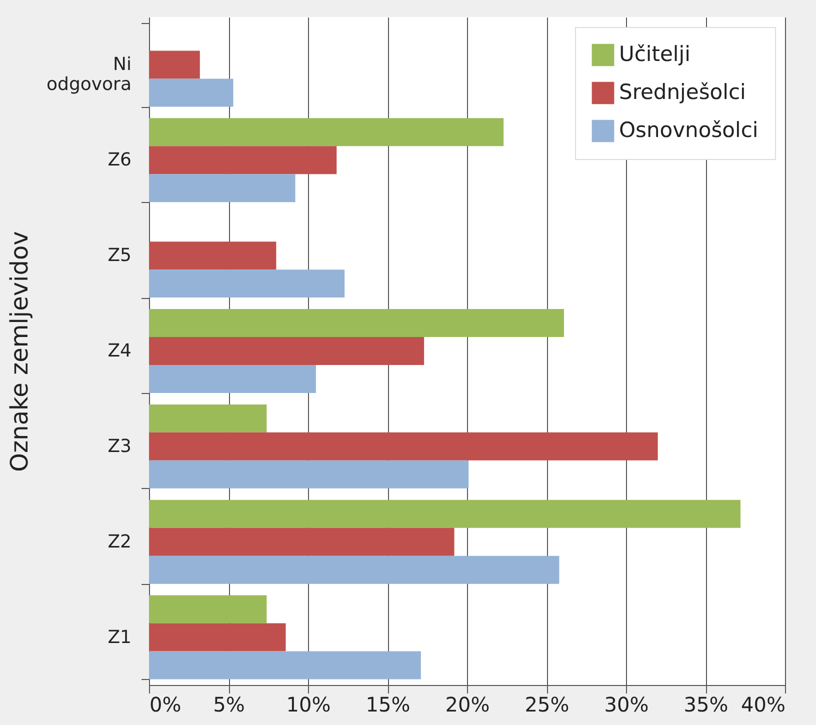  What do you see at coordinates (120, 351) in the screenshot?
I see `y-tick-label: Z4` at bounding box center [120, 351].